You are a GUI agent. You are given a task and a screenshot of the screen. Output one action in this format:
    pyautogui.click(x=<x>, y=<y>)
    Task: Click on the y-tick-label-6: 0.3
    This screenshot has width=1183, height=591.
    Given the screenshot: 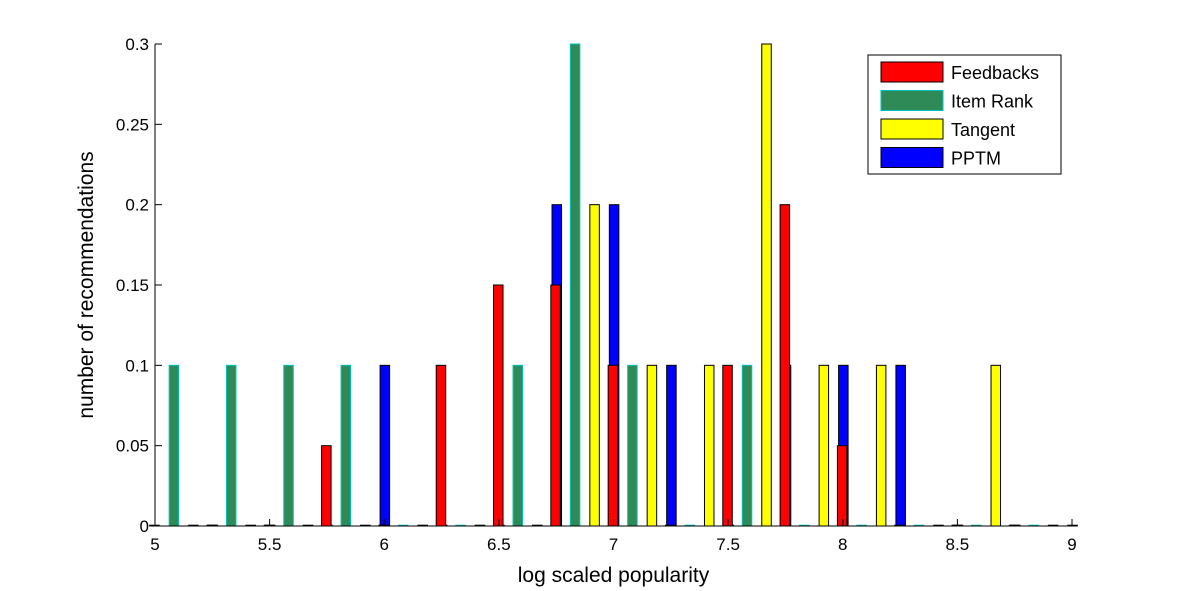 What is the action you would take?
    pyautogui.click(x=137, y=44)
    